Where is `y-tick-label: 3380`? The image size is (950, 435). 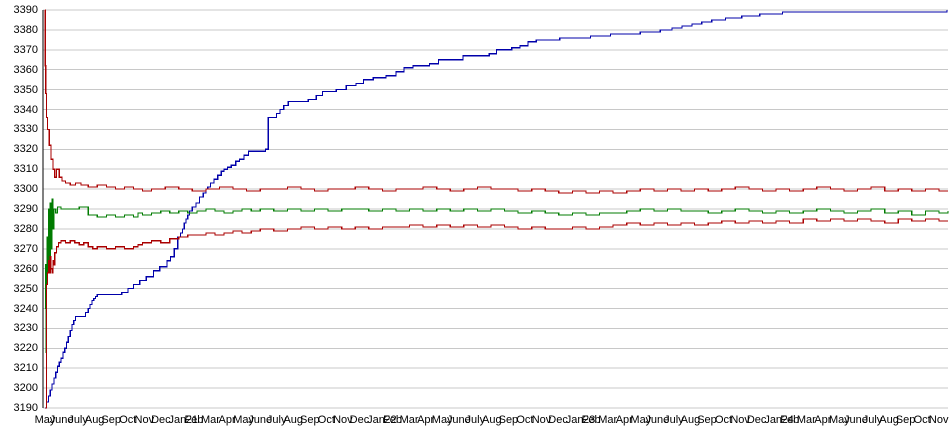
y-tick-label: 3380 is located at coordinates (25, 29).